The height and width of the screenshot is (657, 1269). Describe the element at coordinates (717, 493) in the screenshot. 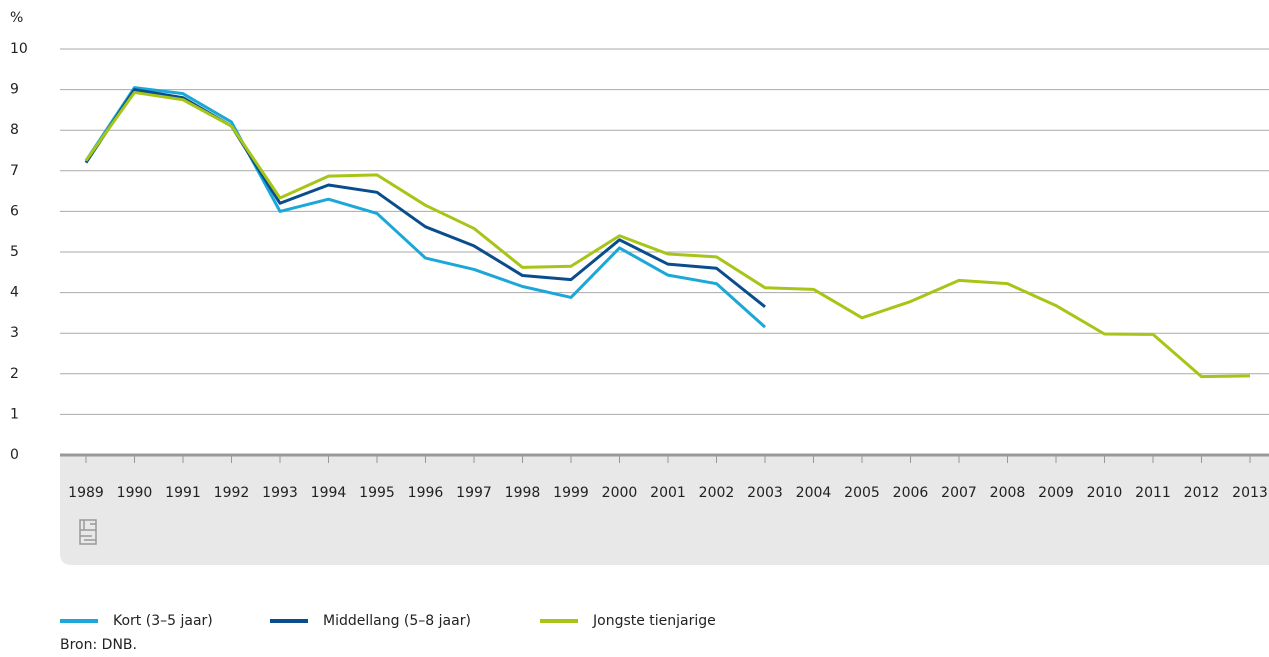

I see `x-tick-label: 2002` at that location.